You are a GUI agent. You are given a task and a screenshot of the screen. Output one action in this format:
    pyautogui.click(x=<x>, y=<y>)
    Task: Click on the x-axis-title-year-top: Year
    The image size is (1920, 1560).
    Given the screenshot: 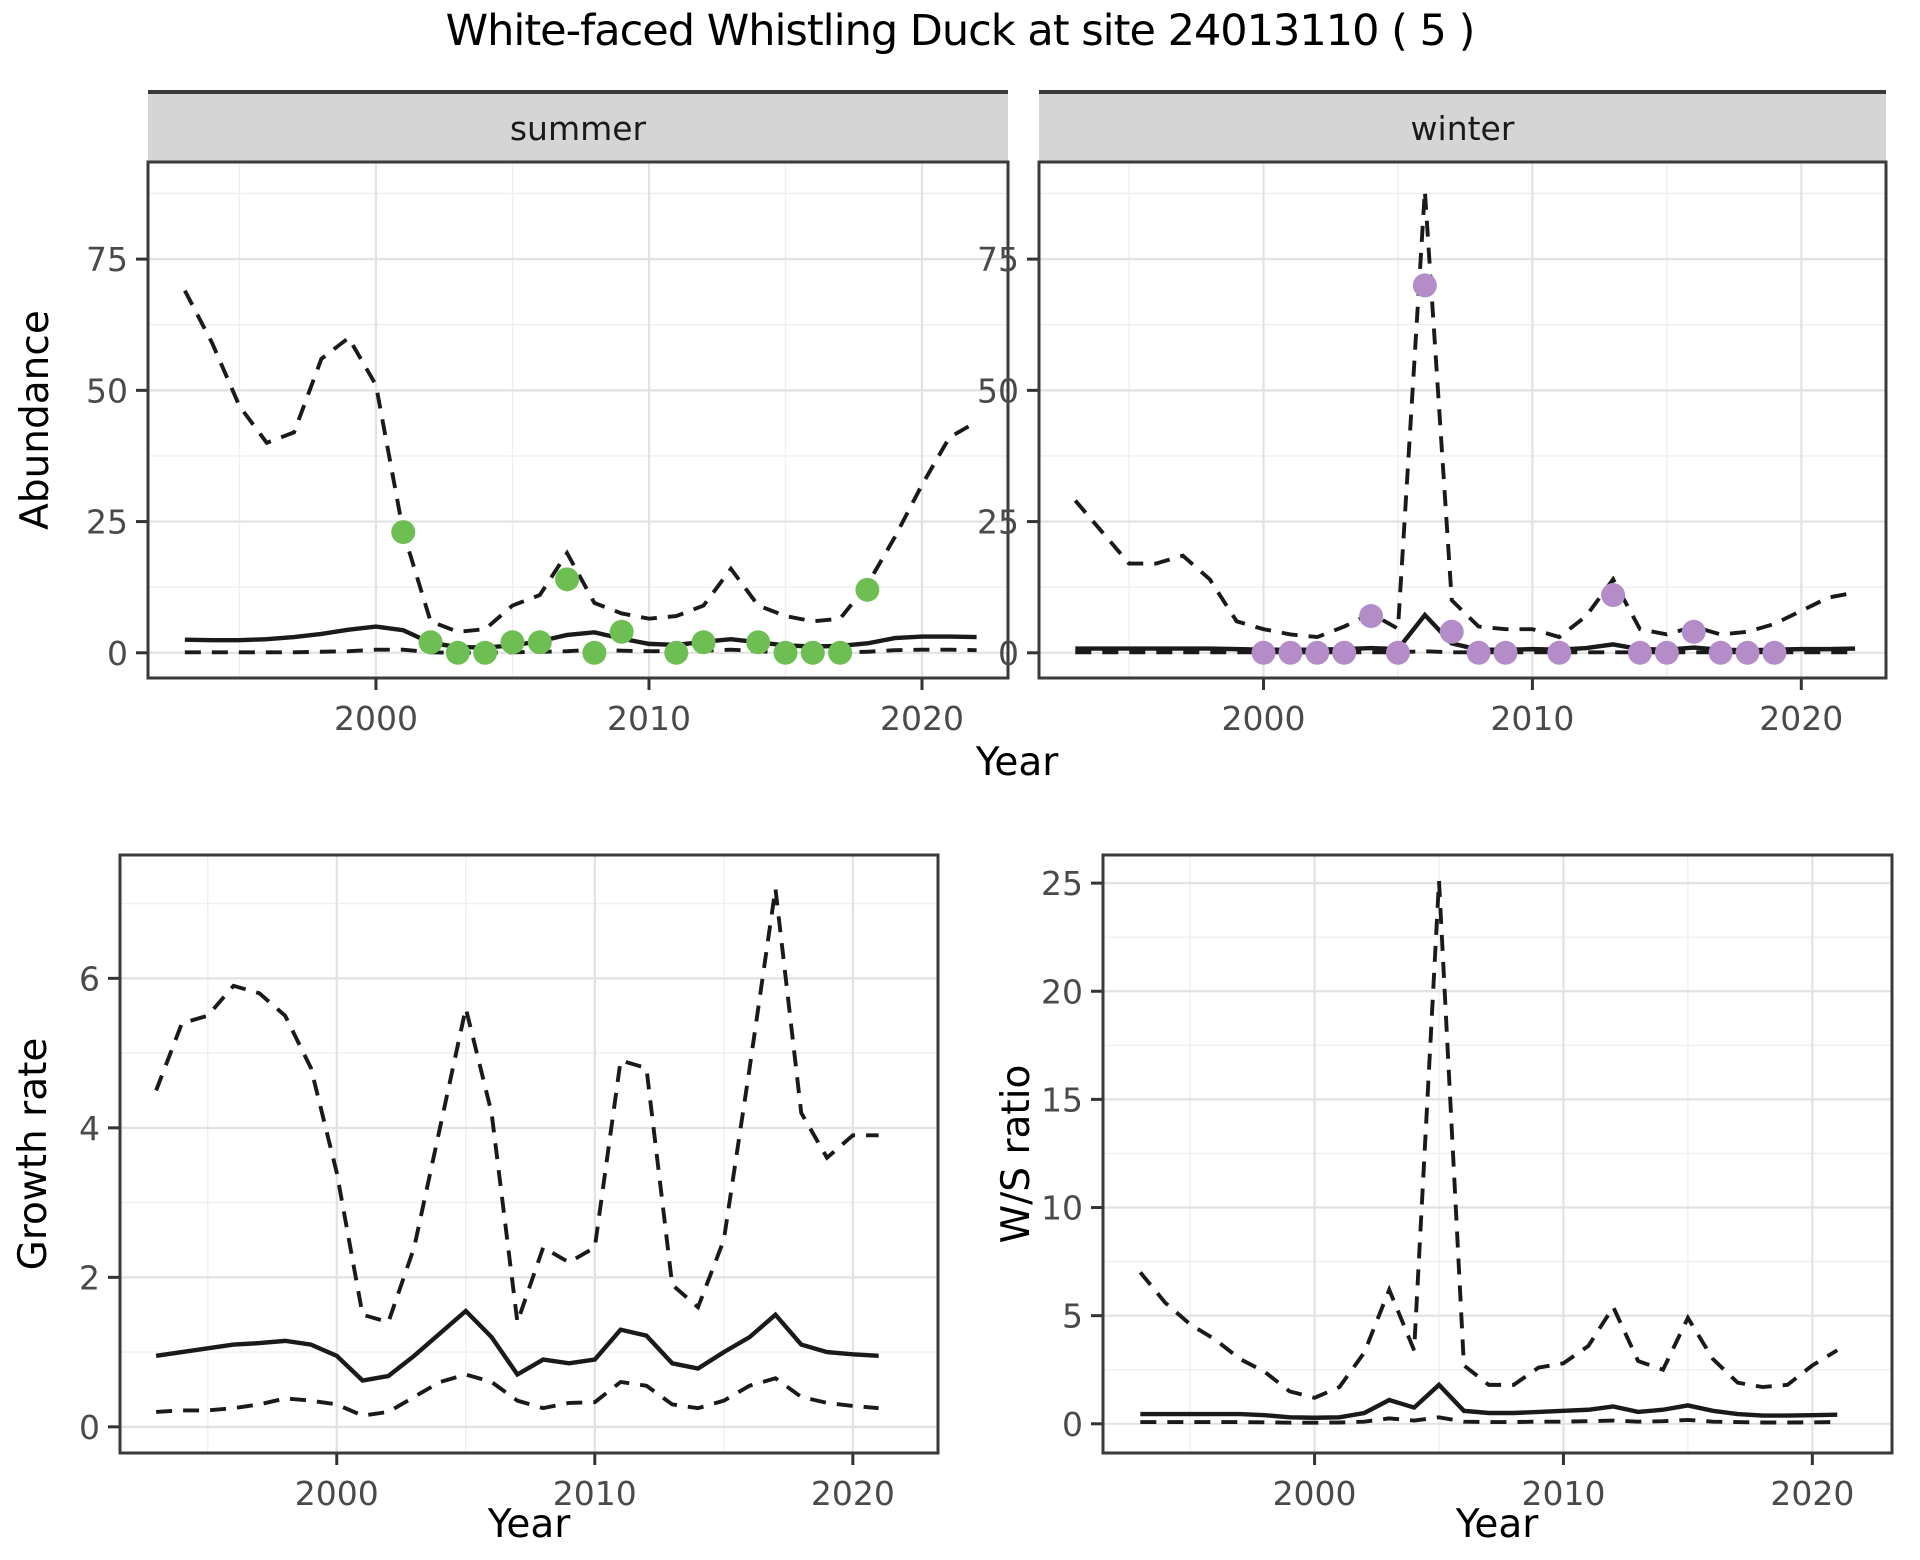 What is the action you would take?
    pyautogui.click(x=1017, y=762)
    